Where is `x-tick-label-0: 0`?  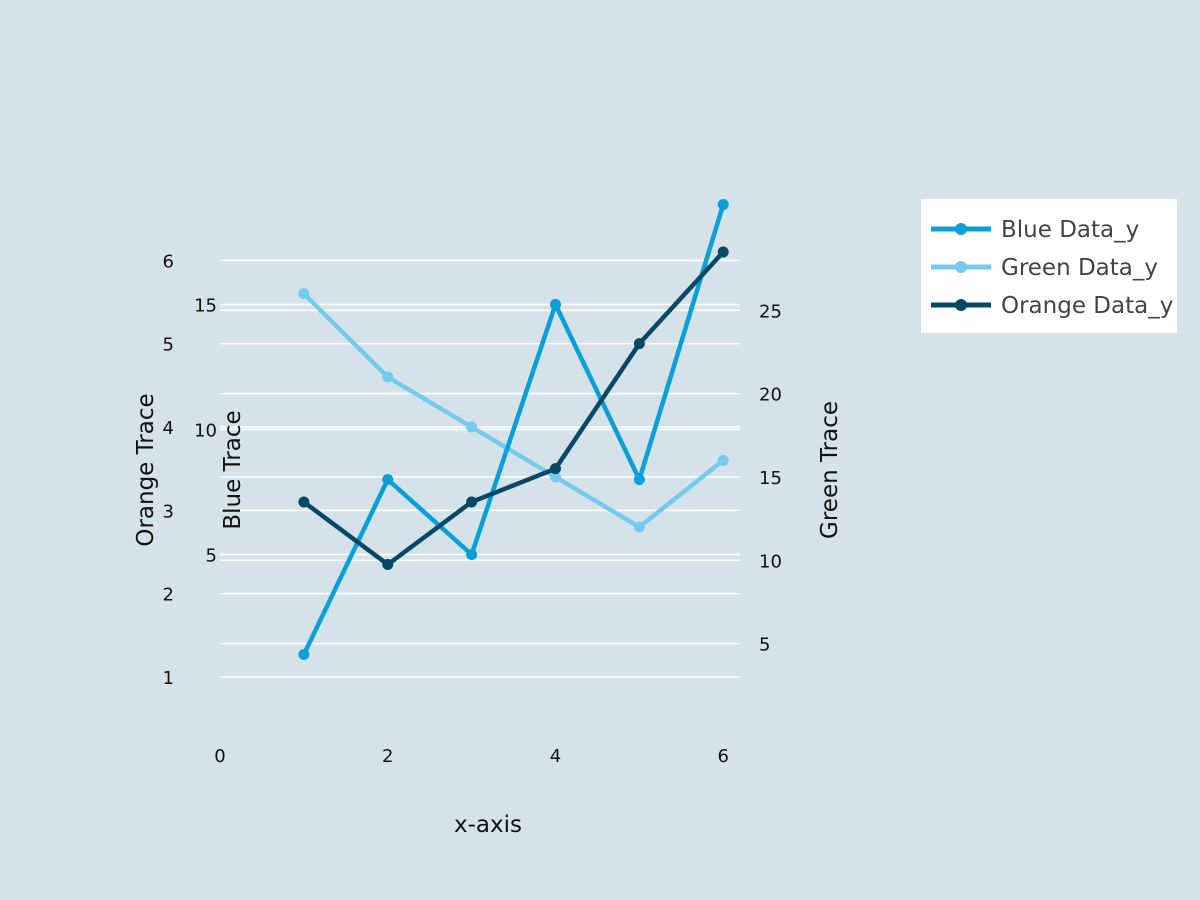
x-tick-label-0: 0 is located at coordinates (219, 756).